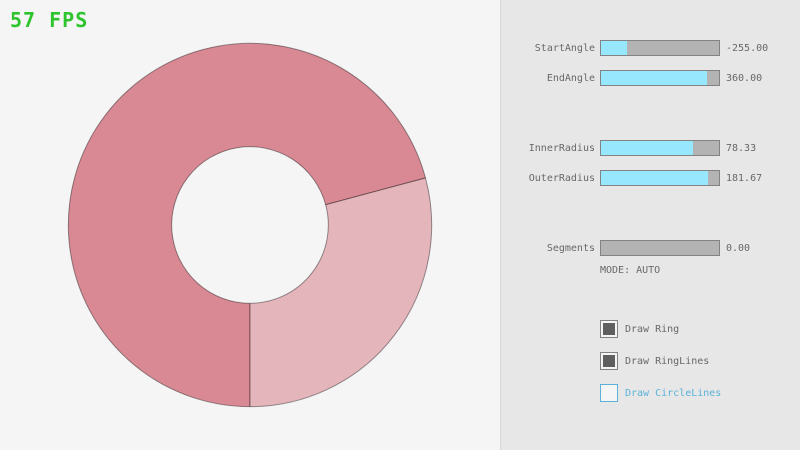  Describe the element at coordinates (570, 248) in the screenshot. I see `segments-label: Segments` at that location.